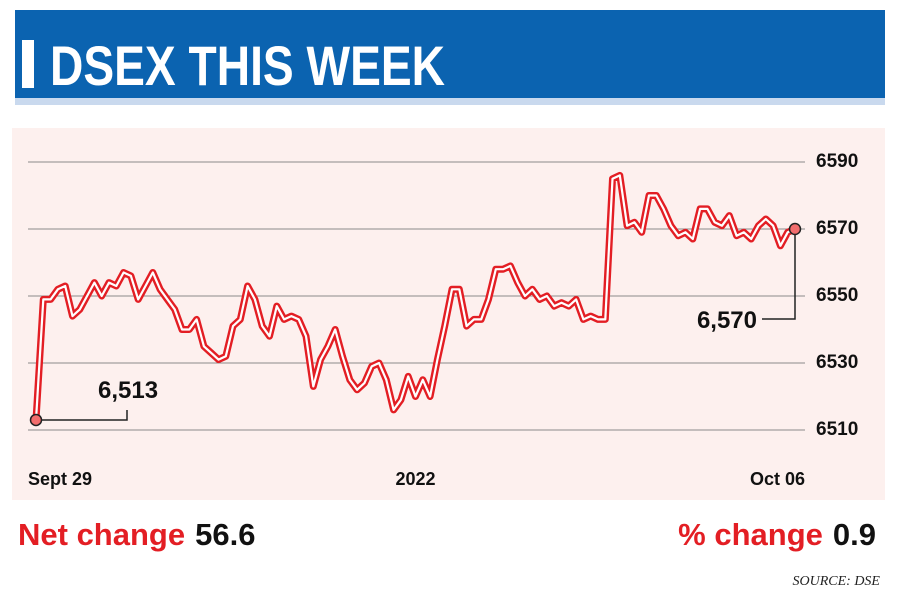 The image size is (900, 600). Describe the element at coordinates (225, 534) in the screenshot. I see `net-change-value: 56.6` at that location.